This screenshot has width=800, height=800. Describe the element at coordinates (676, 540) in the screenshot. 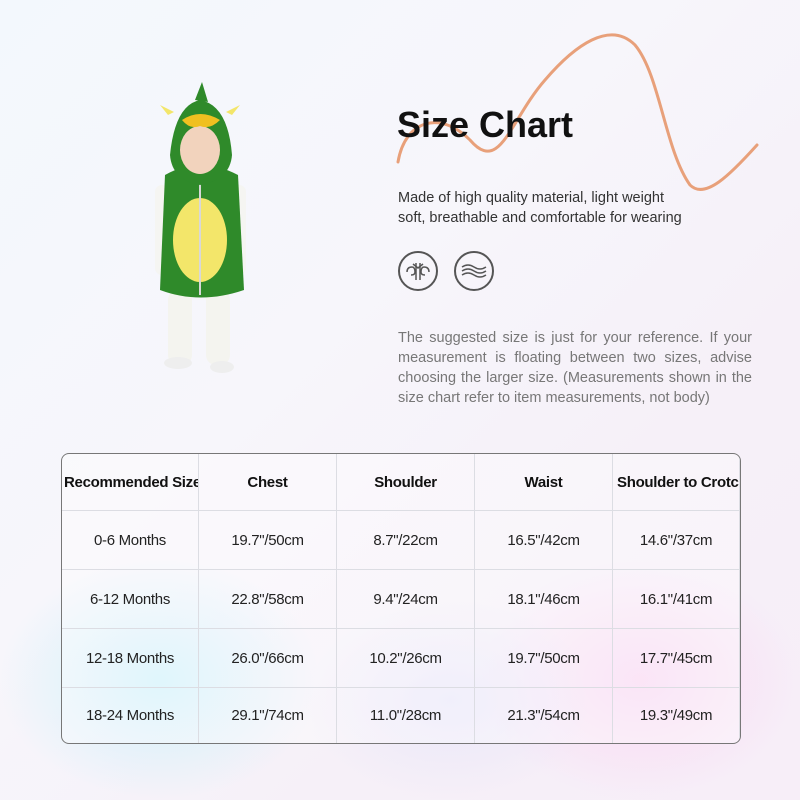

I see `table-cell: 14.6"/37cm` at that location.